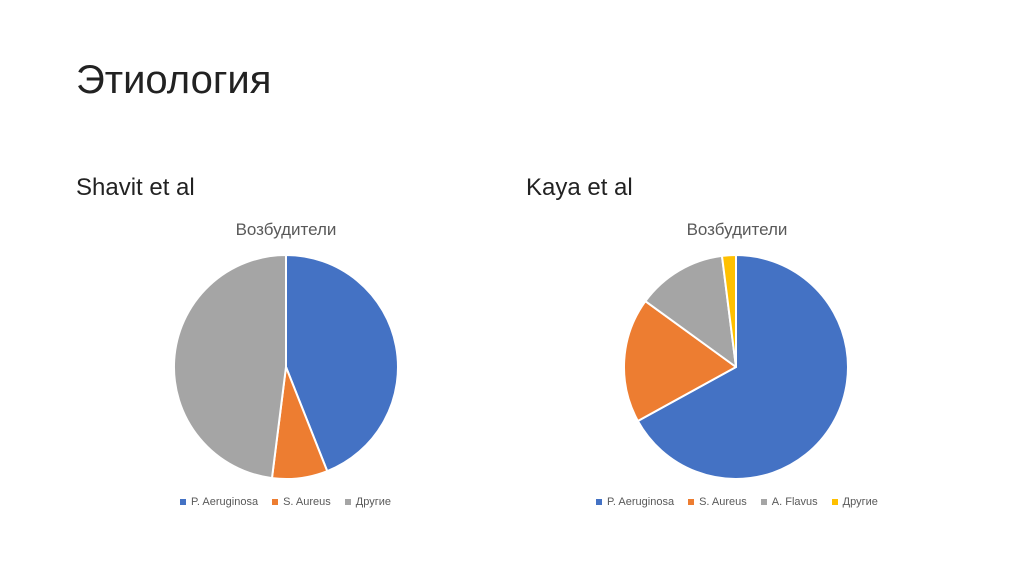  What do you see at coordinates (135, 187) in the screenshot?
I see `left-chart-heading: Shavit et al` at bounding box center [135, 187].